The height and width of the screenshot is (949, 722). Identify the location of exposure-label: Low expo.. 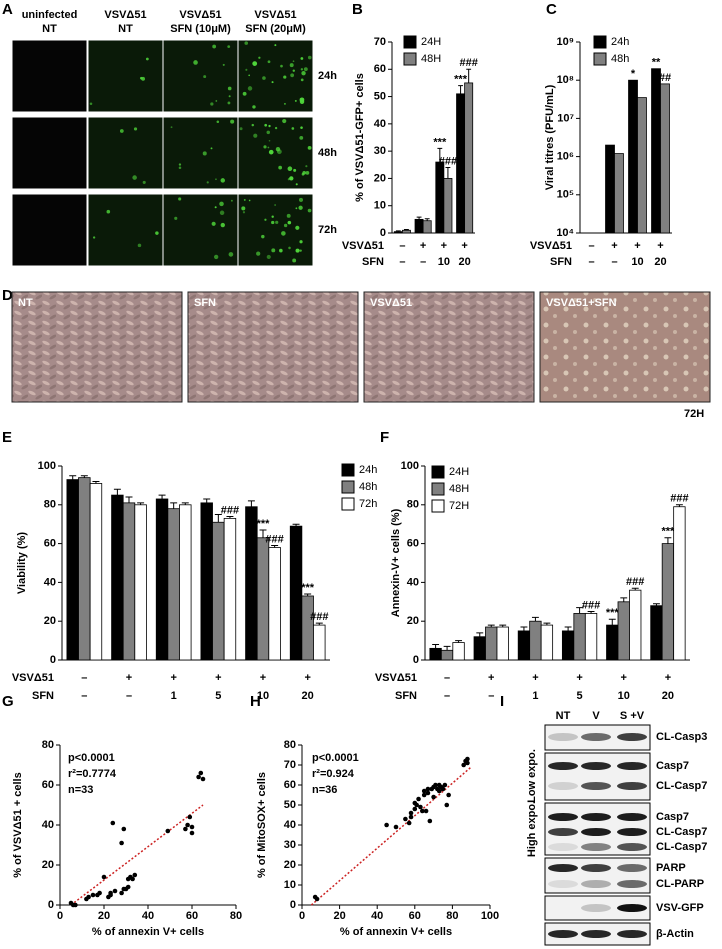
(532, 776).